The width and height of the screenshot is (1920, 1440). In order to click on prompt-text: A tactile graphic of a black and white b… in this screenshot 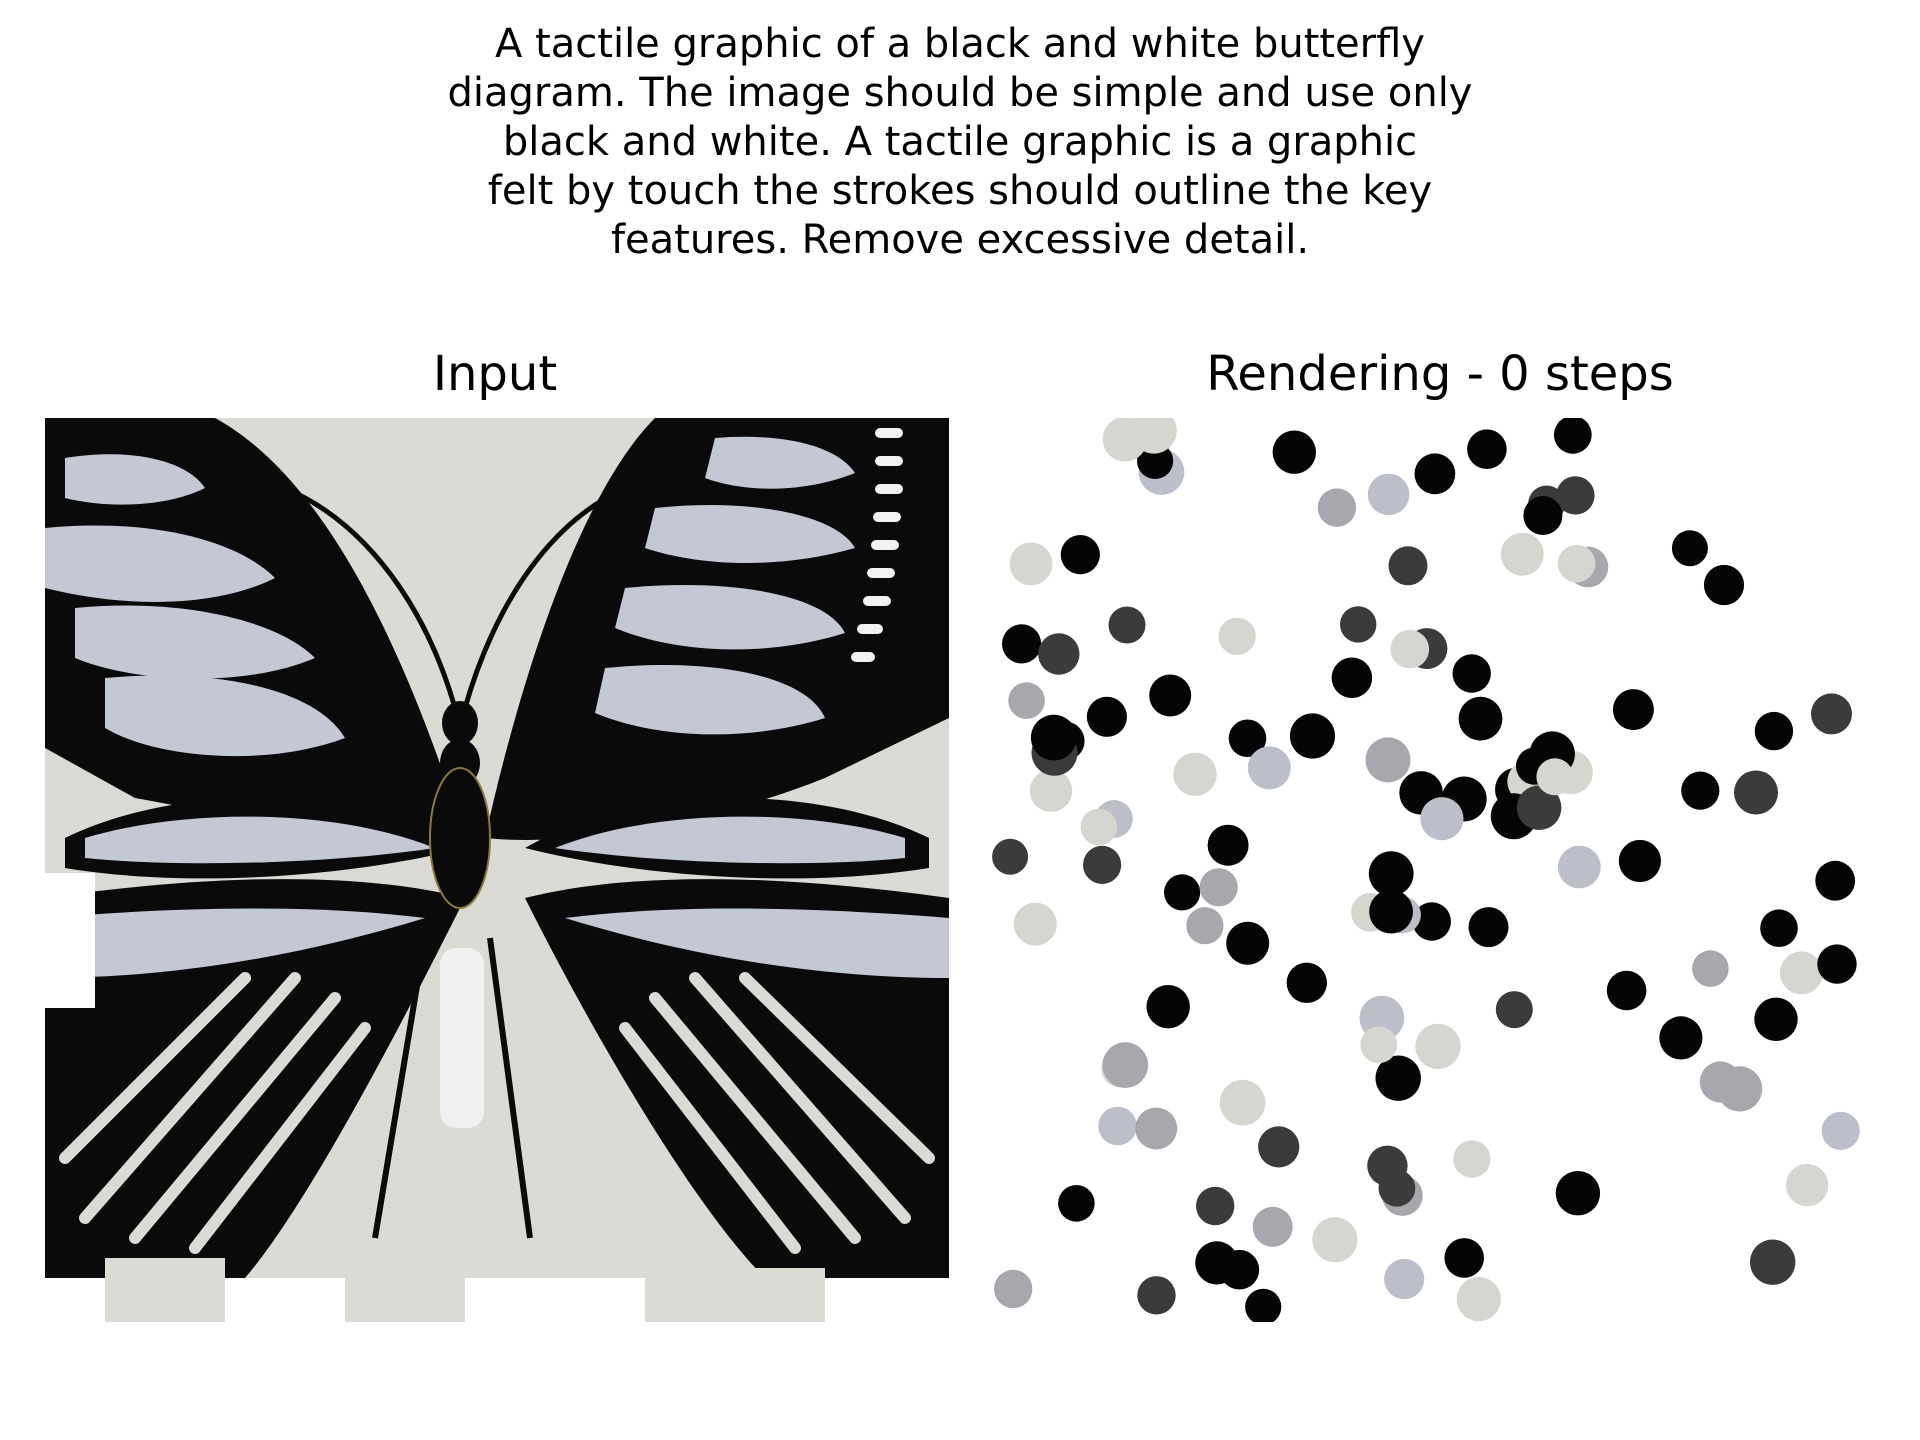, I will do `click(960, 142)`.